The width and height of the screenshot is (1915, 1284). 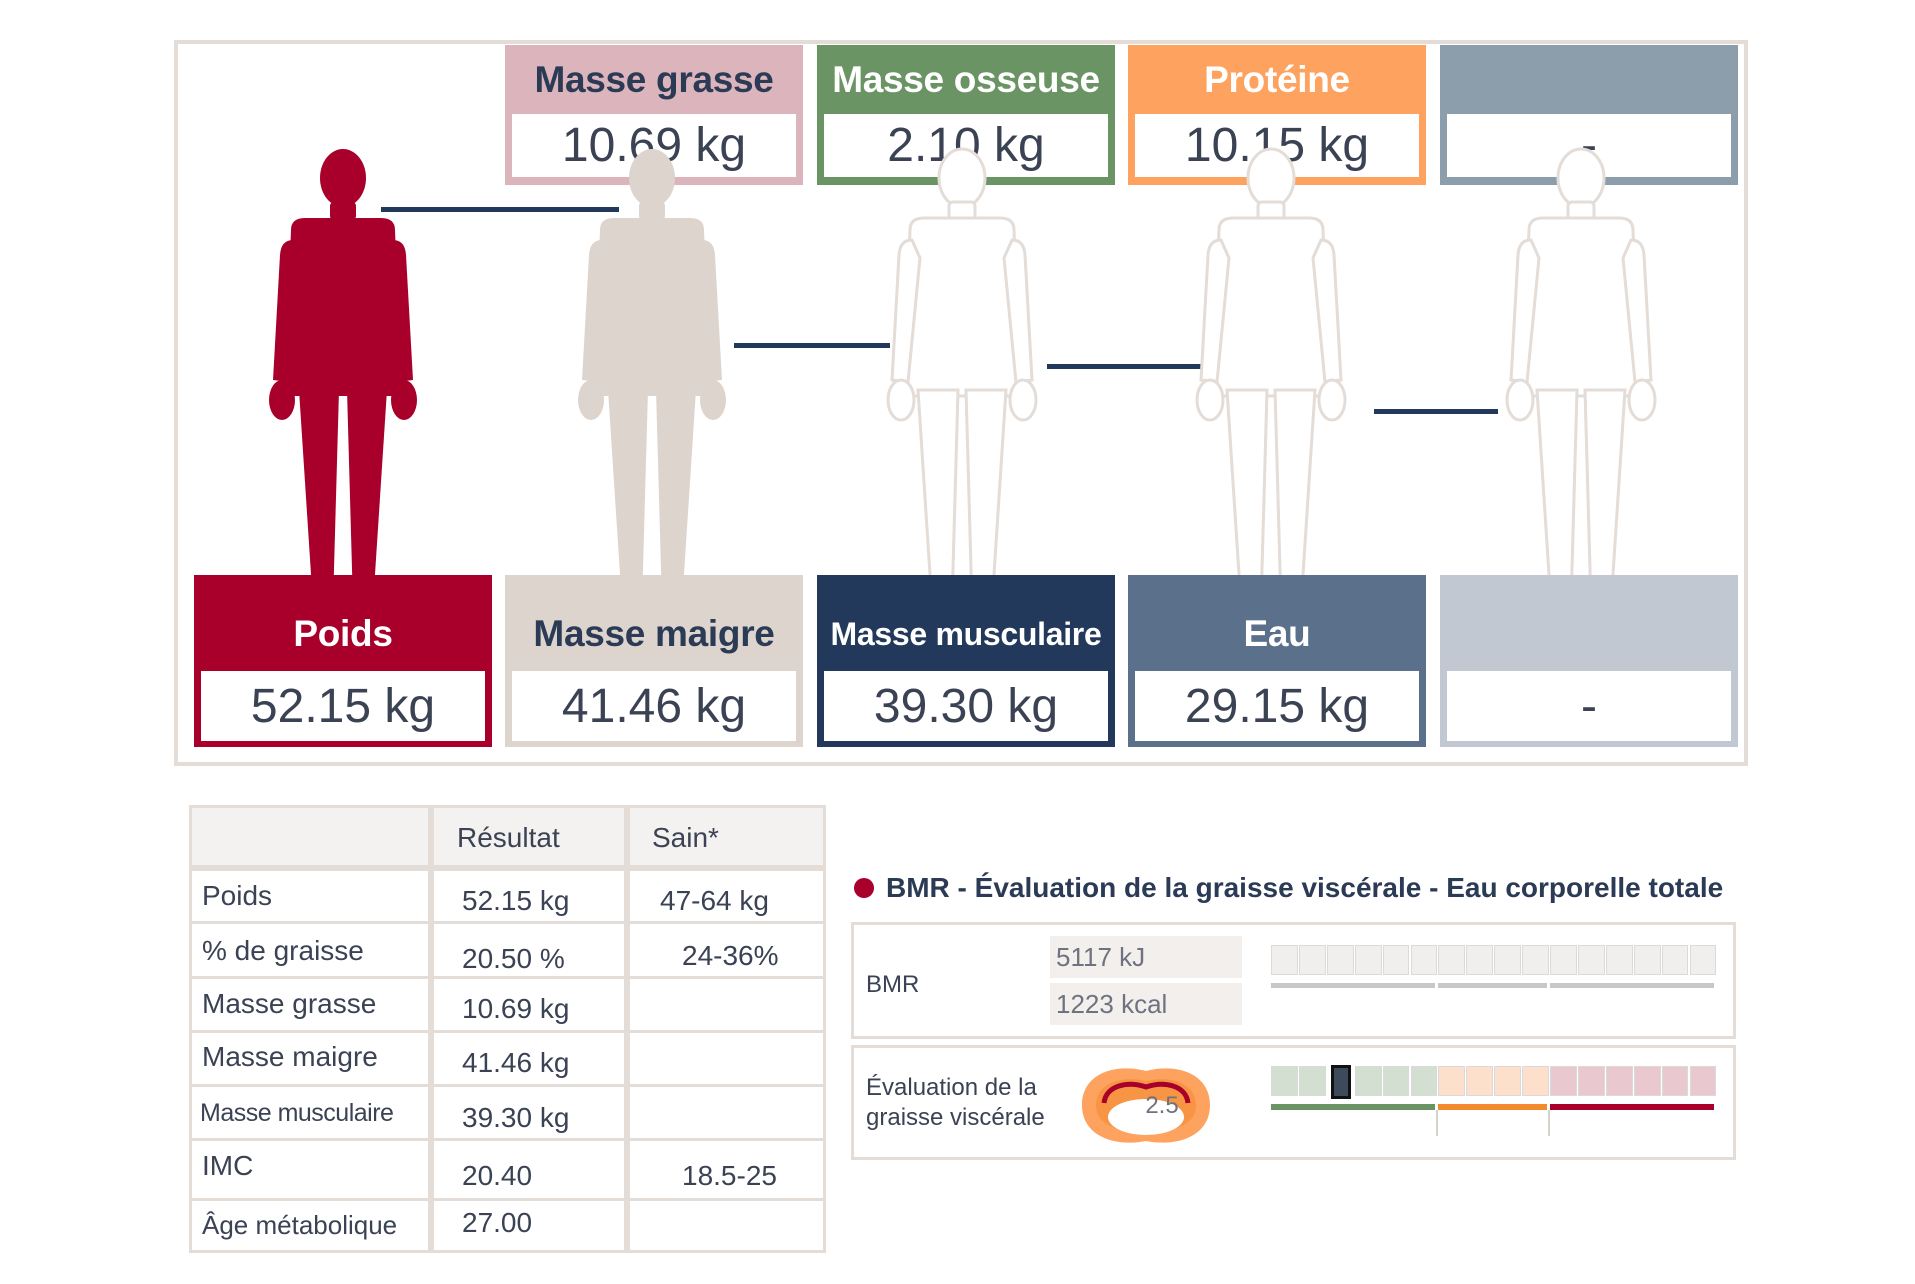 What do you see at coordinates (228, 1165) in the screenshot?
I see `row-label: IMC` at bounding box center [228, 1165].